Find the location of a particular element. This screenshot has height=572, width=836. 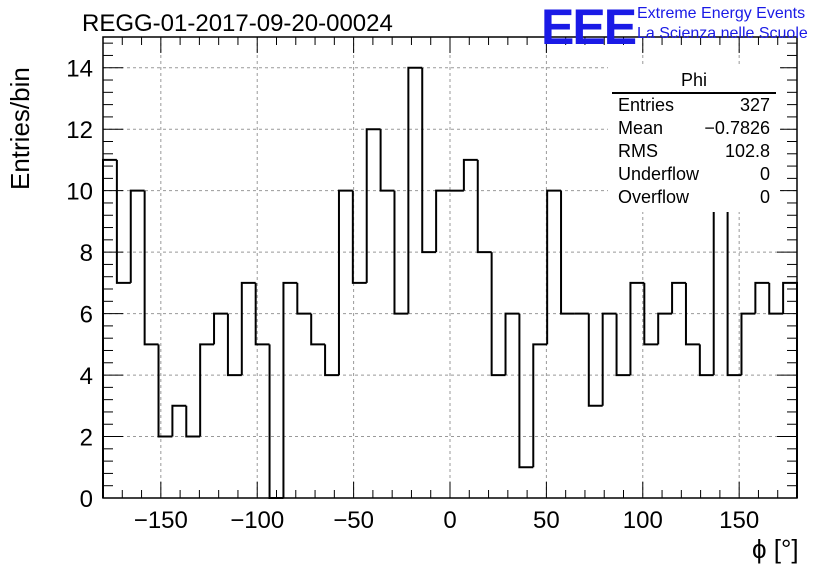

y-tick-label: 14 is located at coordinates (79, 69).